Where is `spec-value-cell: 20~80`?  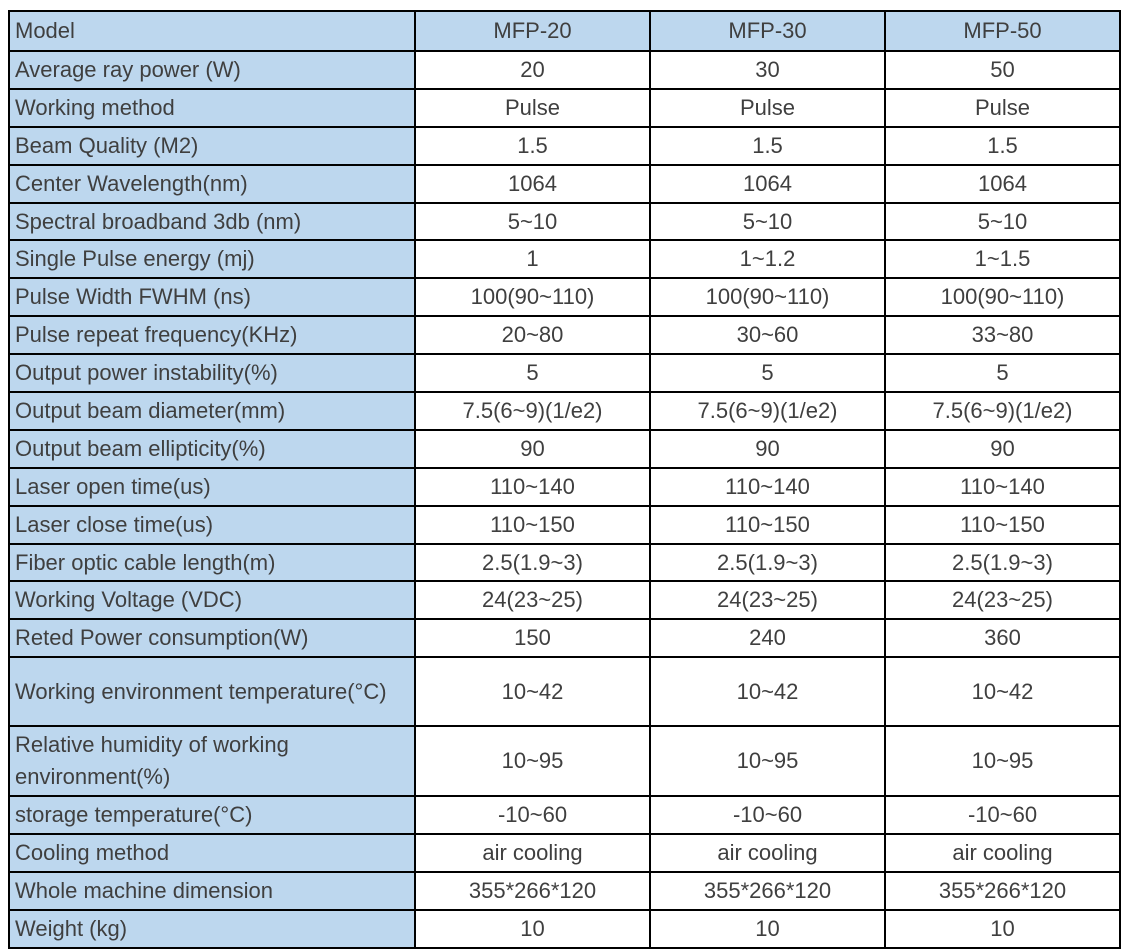 spec-value-cell: 20~80 is located at coordinates (532, 335).